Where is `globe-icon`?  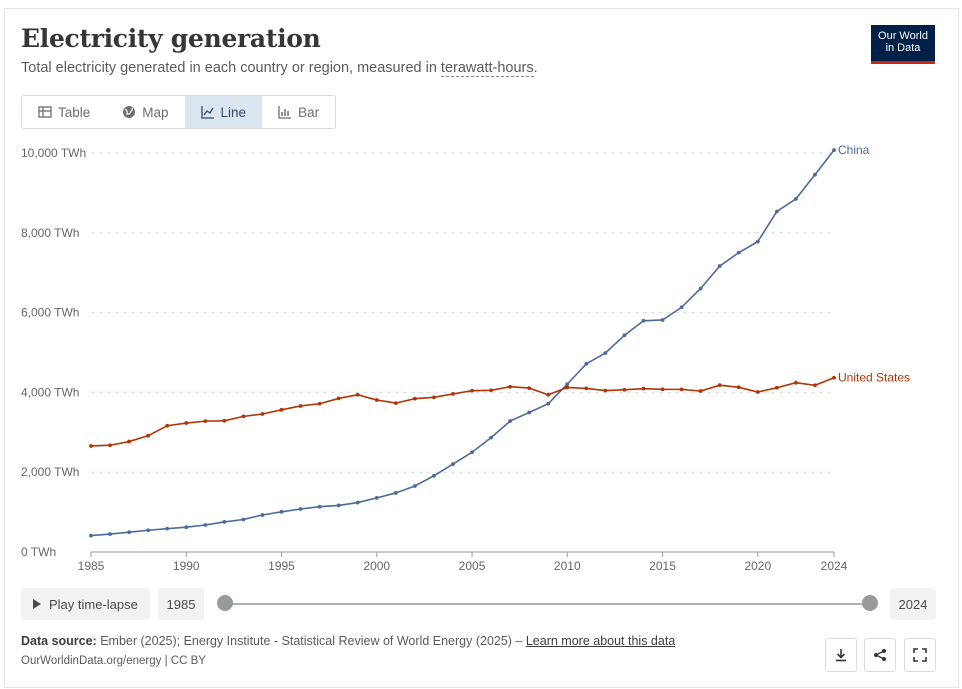 globe-icon is located at coordinates (129, 112).